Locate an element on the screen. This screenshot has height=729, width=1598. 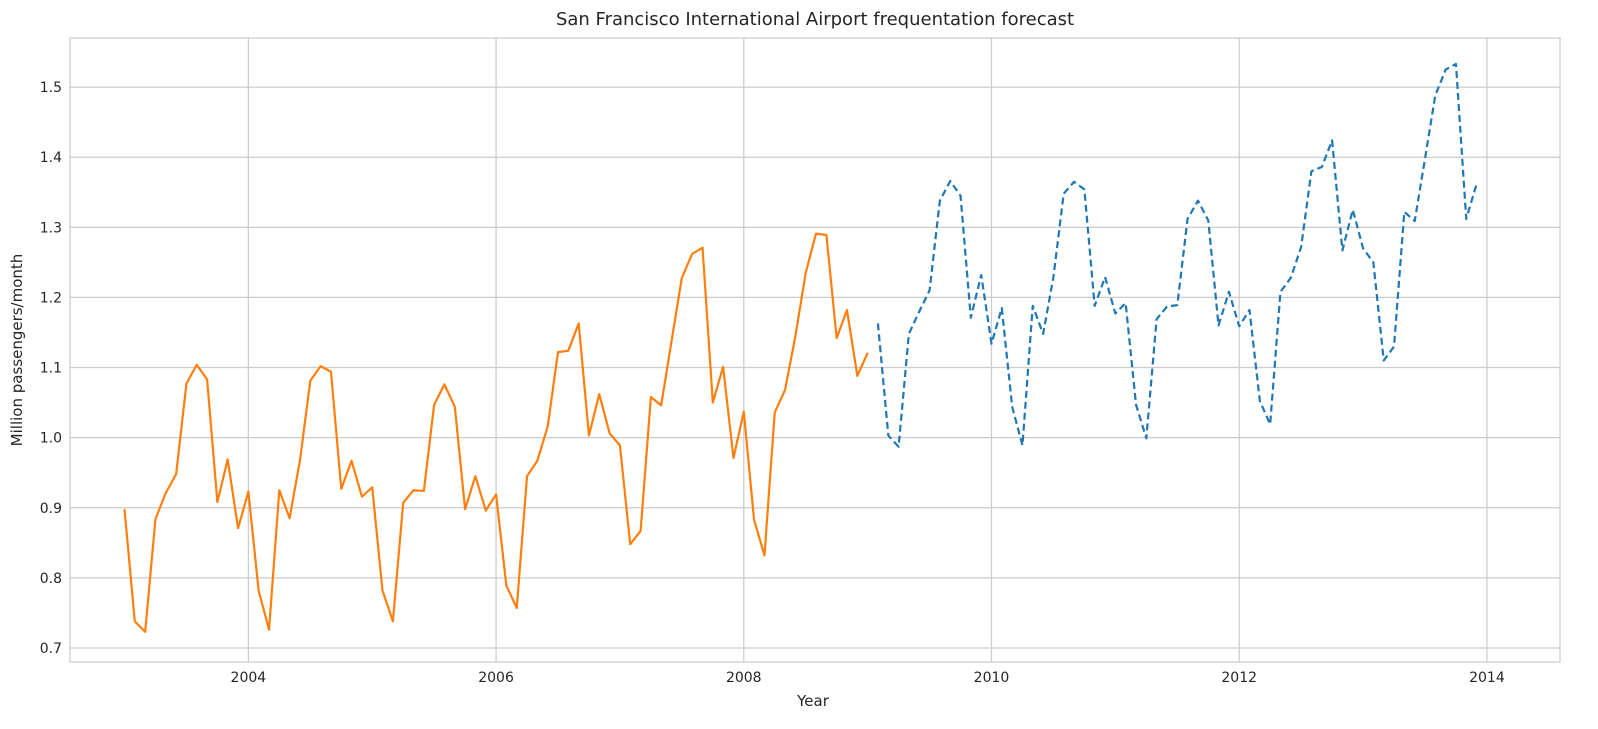
x-axis-ticks: 2004 2006 2008 2010 2012 2014 is located at coordinates (868, 678).